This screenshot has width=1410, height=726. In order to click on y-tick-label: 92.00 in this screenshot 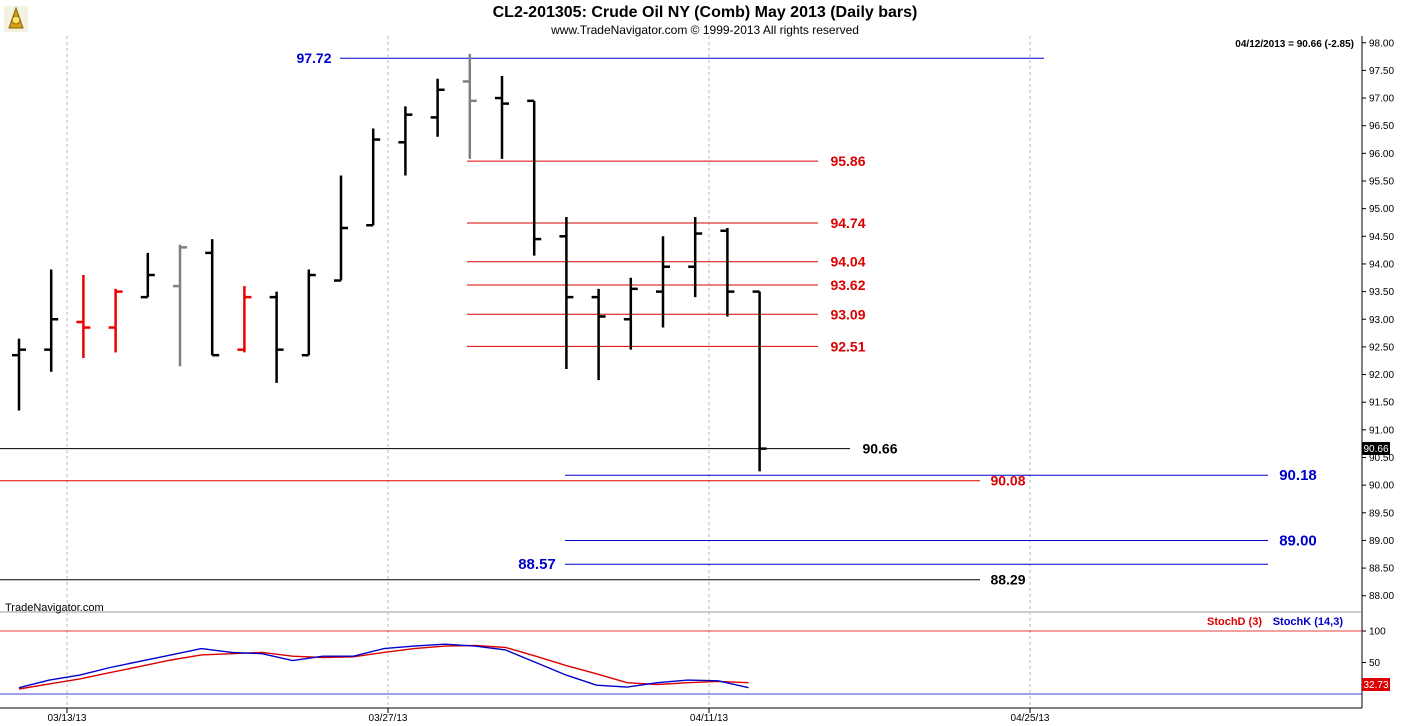, I will do `click(1381, 375)`.